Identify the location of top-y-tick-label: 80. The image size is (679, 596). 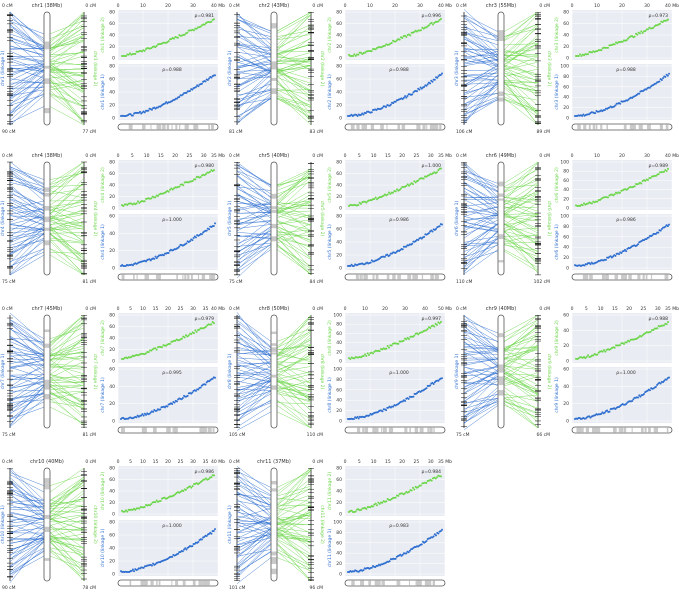
(339, 469).